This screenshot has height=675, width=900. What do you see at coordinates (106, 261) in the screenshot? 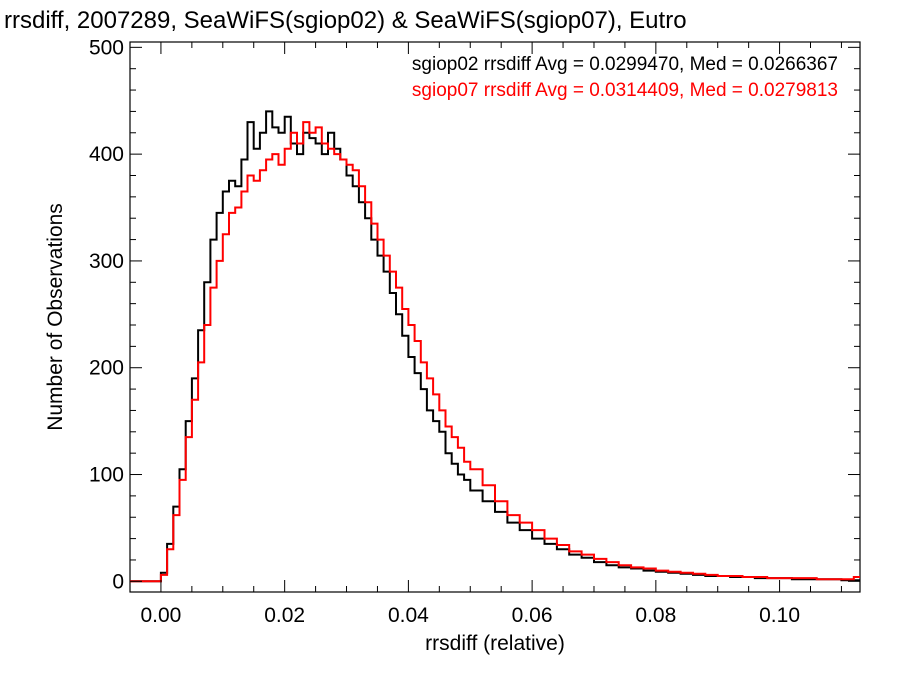
I see `y-tick-label: 300` at bounding box center [106, 261].